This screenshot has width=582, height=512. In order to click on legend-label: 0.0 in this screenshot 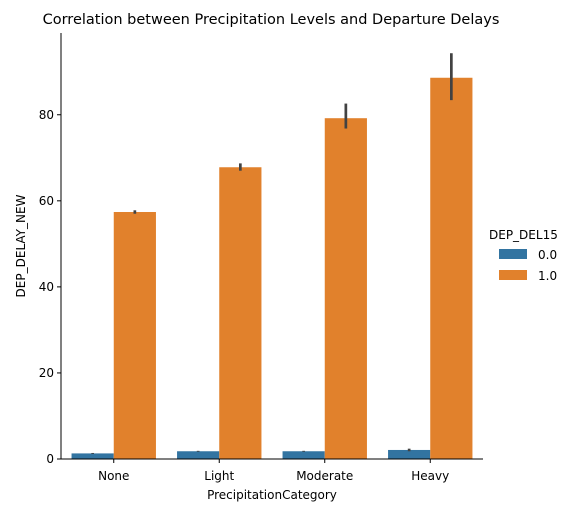, I will do `click(547, 255)`.